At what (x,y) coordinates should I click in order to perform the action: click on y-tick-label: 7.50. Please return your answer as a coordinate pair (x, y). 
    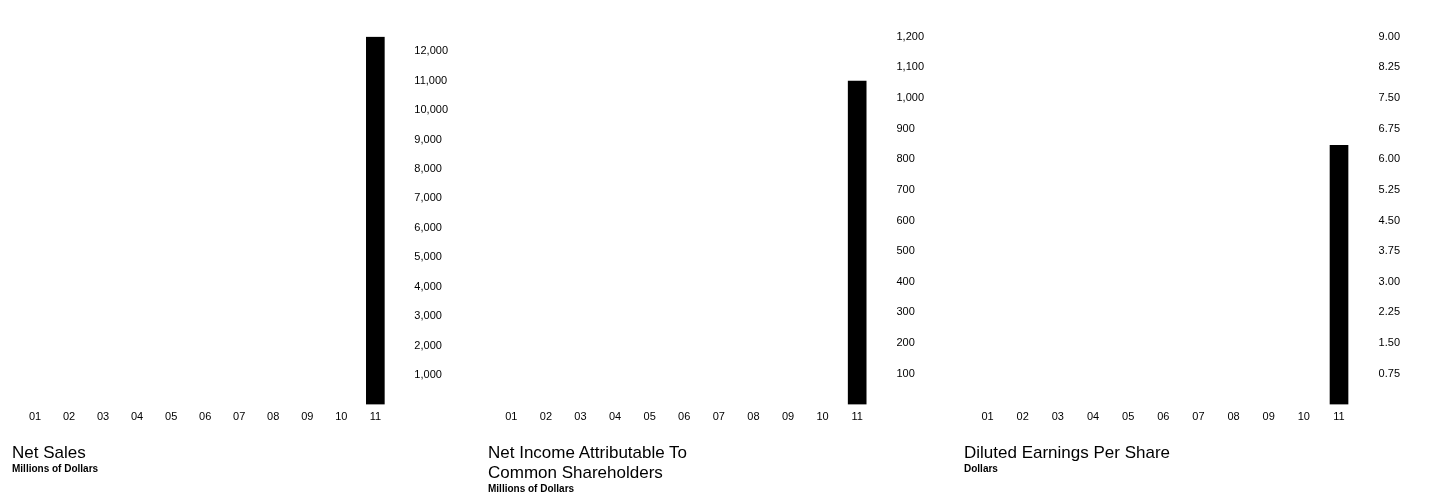
    Looking at the image, I should click on (1389, 96).